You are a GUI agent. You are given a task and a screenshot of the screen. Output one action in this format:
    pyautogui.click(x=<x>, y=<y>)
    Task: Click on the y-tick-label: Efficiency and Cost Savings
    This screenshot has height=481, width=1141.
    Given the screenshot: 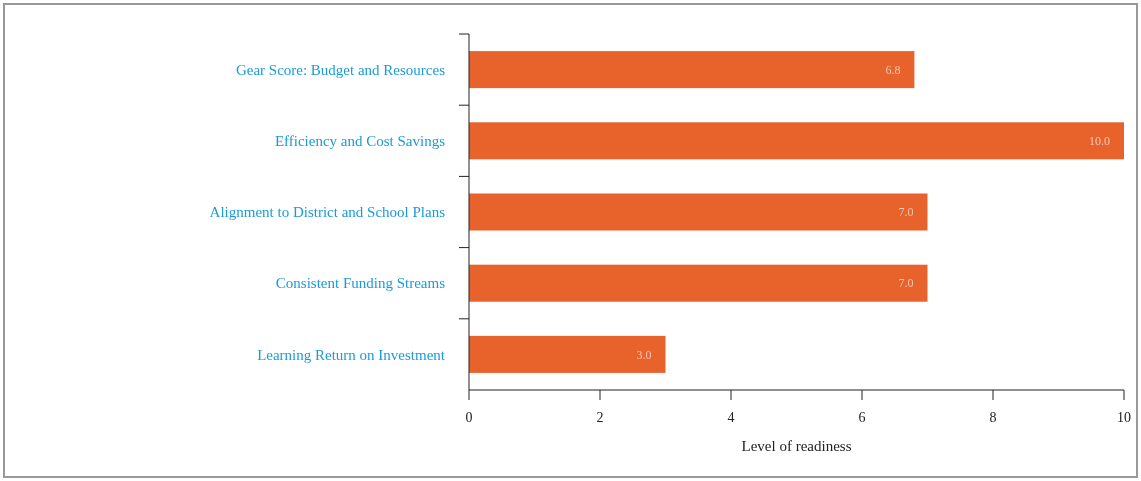 What is the action you would take?
    pyautogui.click(x=360, y=141)
    